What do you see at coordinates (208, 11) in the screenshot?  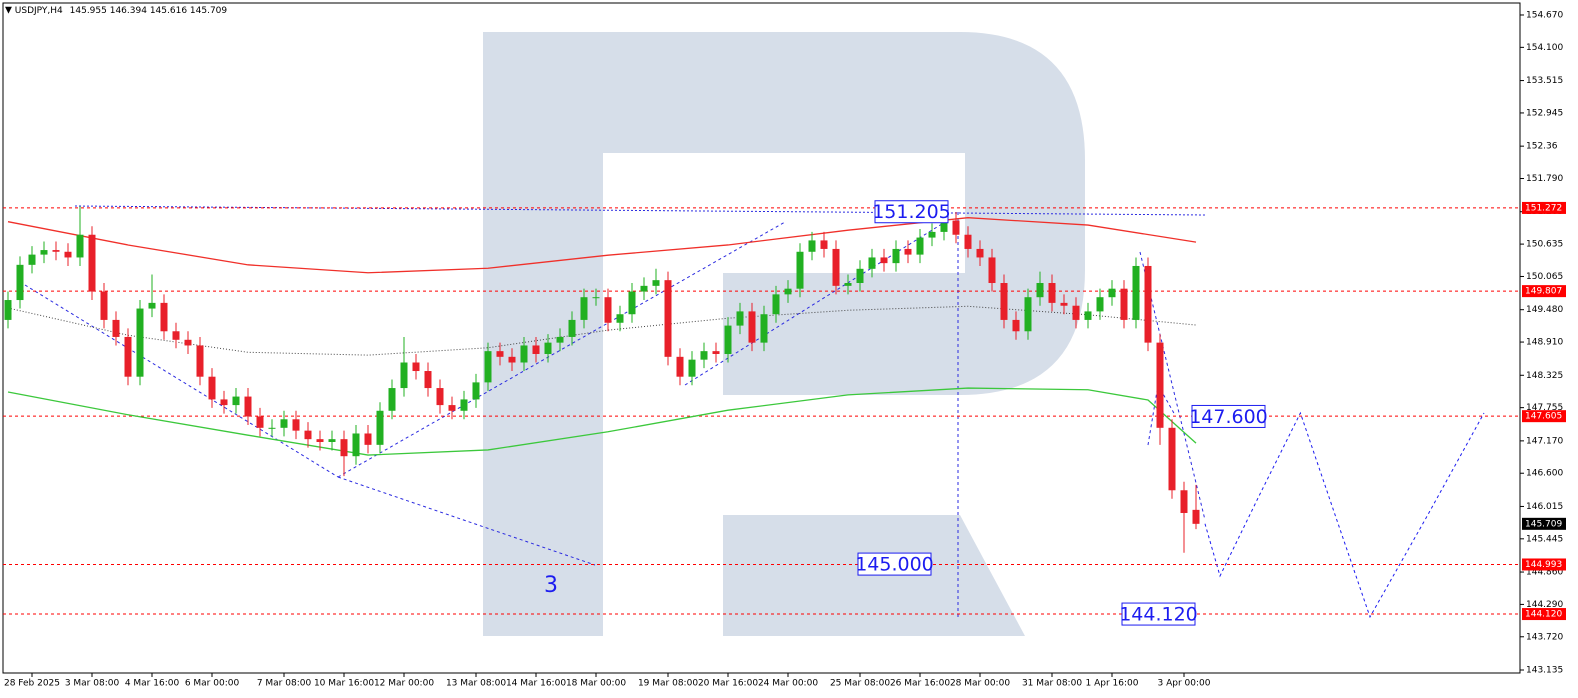 I see `close: 145.709` at bounding box center [208, 11].